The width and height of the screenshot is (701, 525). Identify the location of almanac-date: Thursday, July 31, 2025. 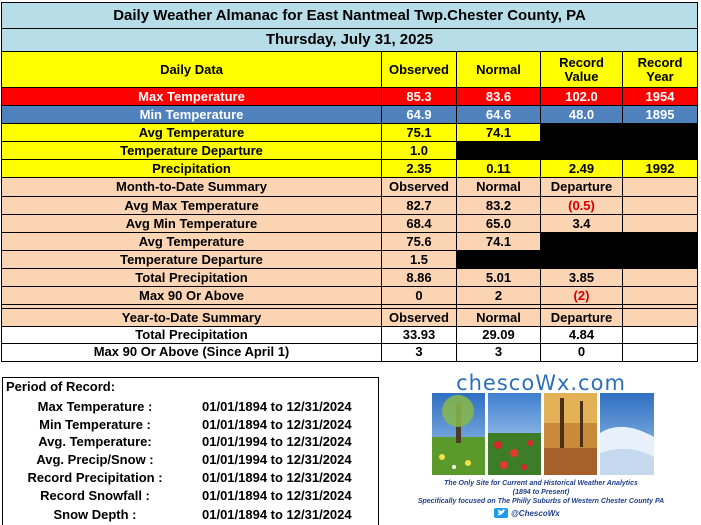
(349, 40).